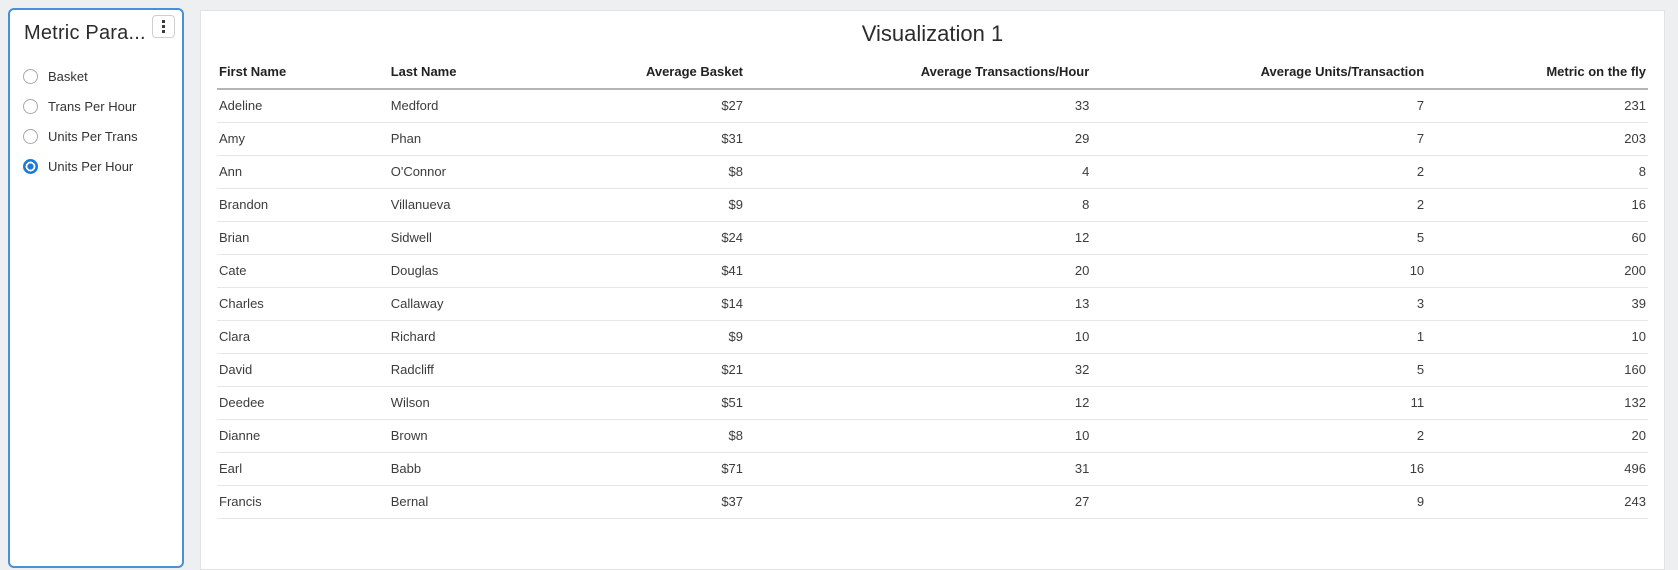  Describe the element at coordinates (473, 139) in the screenshot. I see `table-cell: Phan` at that location.